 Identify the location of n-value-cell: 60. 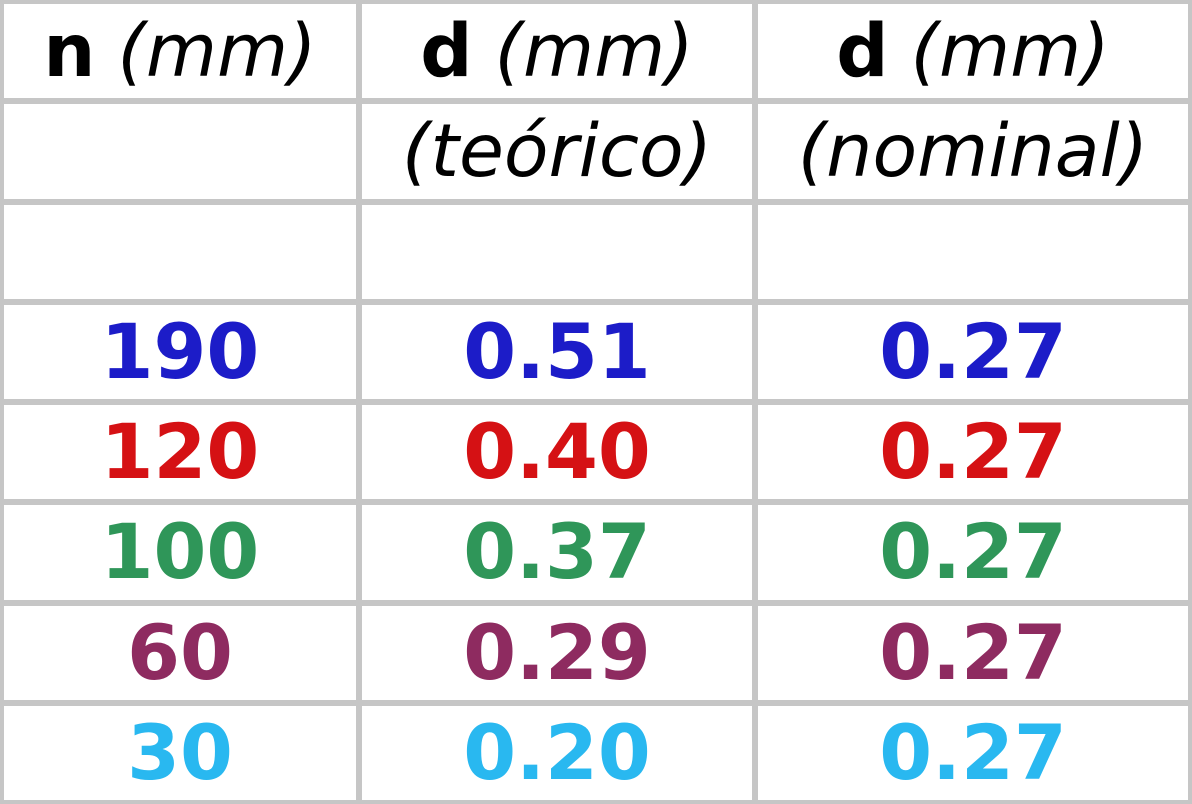
(180, 652).